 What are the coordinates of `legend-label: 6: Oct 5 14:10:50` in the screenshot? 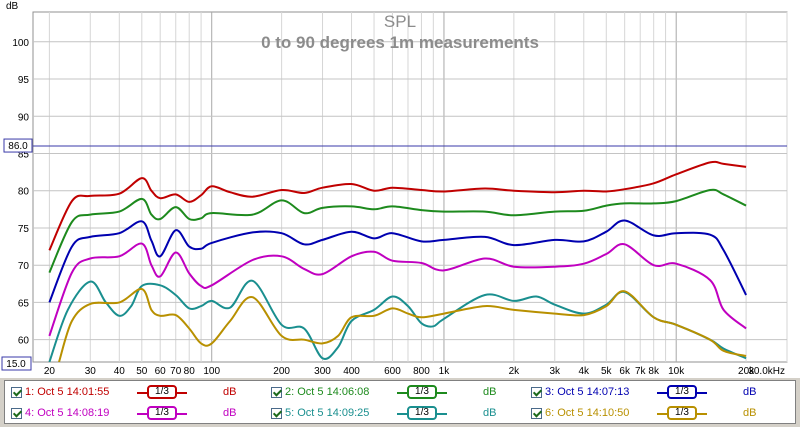 It's located at (587, 413).